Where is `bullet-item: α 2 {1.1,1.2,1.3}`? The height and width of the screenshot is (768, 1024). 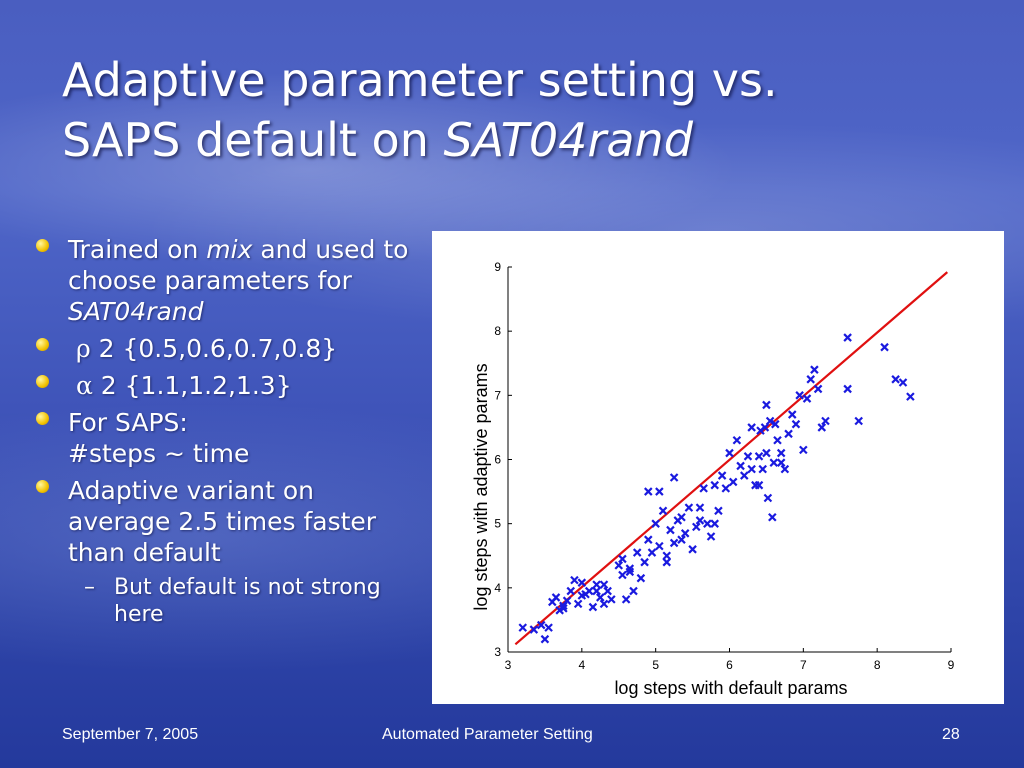 bullet-item: α 2 {1.1,1.2,1.3} is located at coordinates (220, 385).